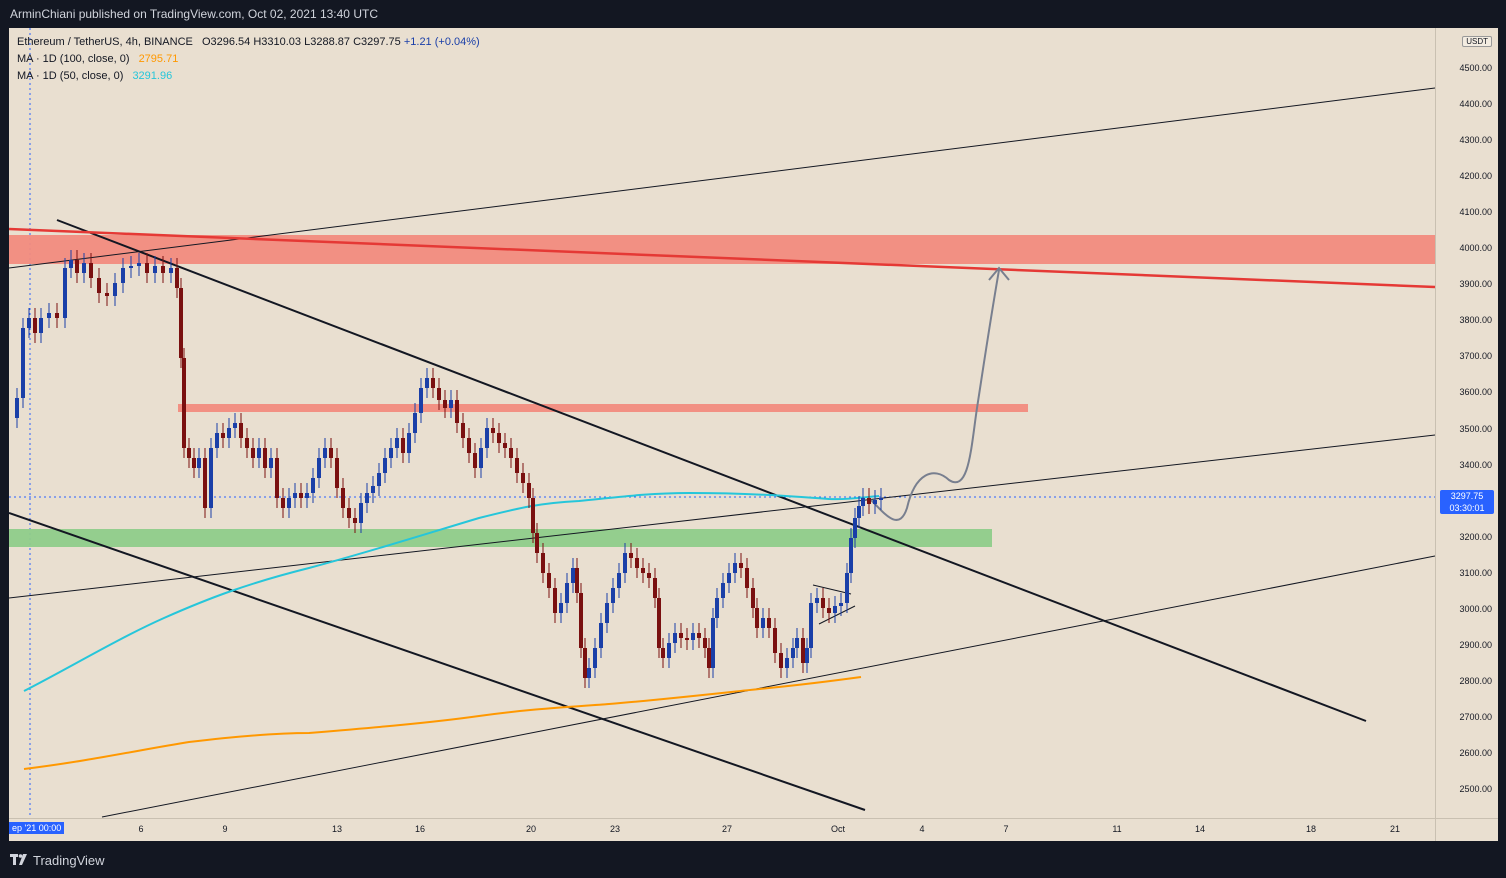  Describe the element at coordinates (226, 42) in the screenshot. I see `legend-open: O3296.54` at that location.